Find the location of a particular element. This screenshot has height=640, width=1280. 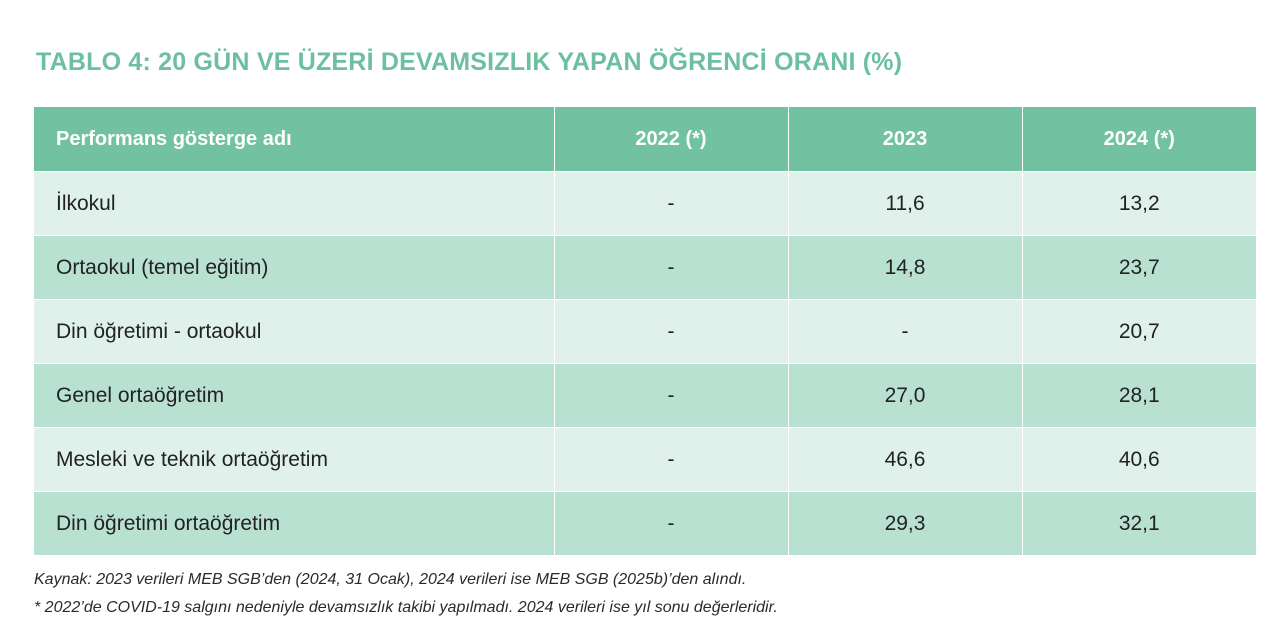

cell-2024: 23,7 is located at coordinates (1138, 267).